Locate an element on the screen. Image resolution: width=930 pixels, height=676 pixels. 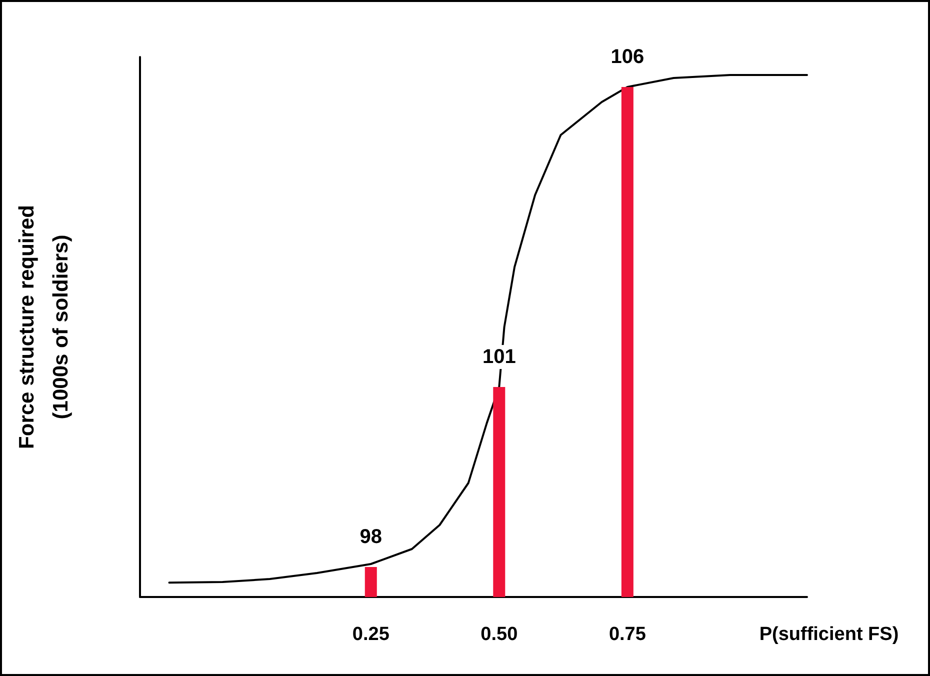
x-axis-title: P(sufficient FS) is located at coordinates (829, 634).